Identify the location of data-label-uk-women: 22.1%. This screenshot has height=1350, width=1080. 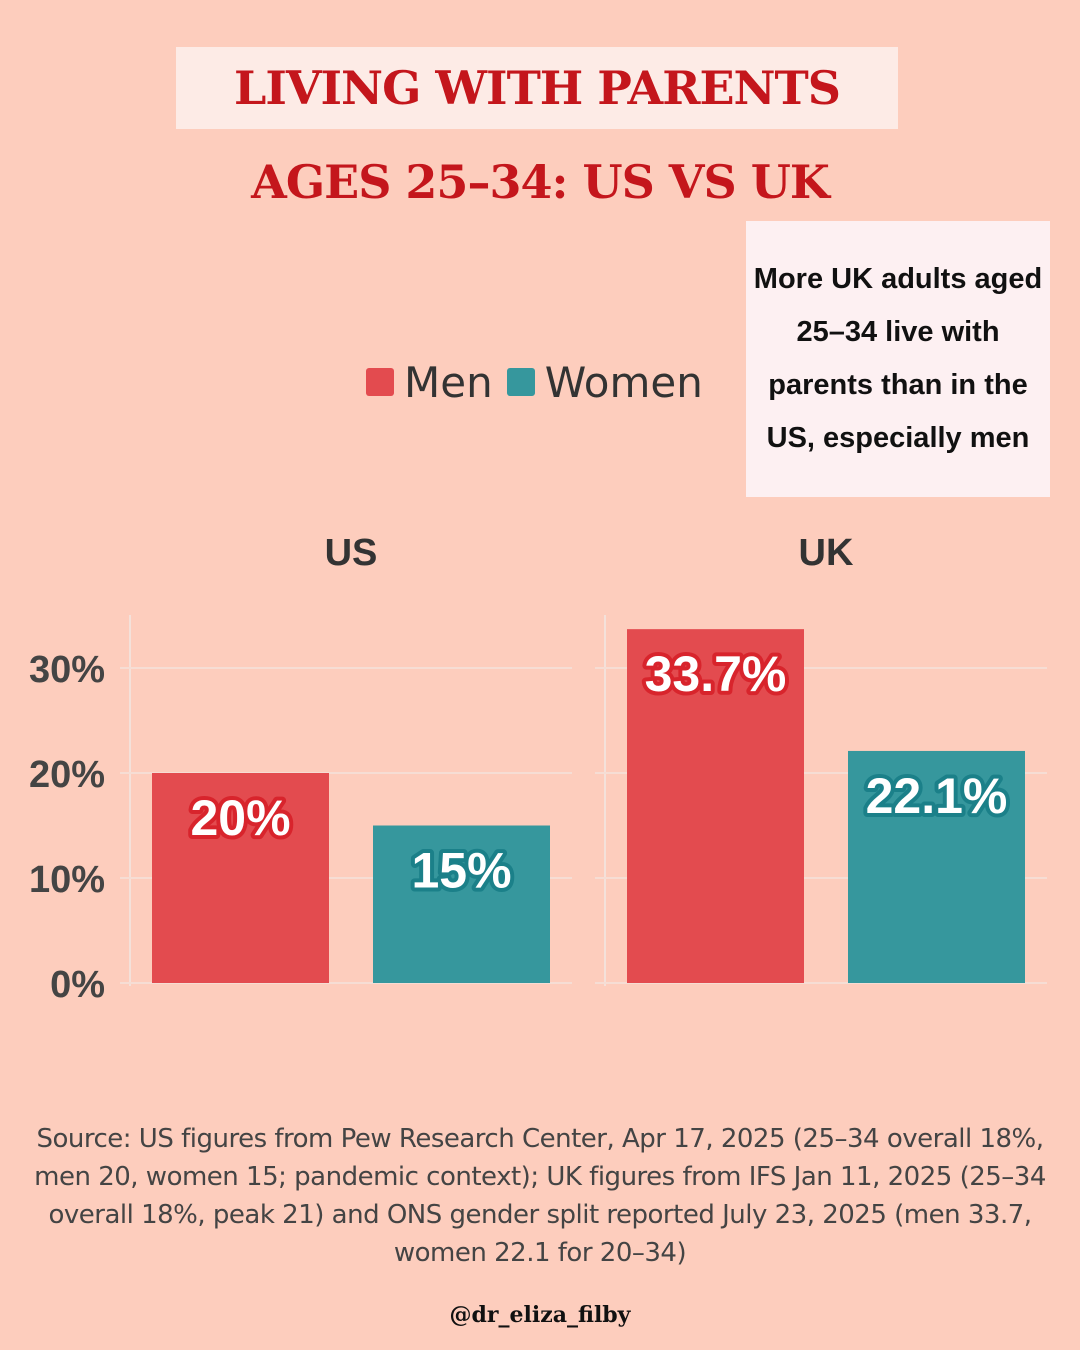
(937, 796).